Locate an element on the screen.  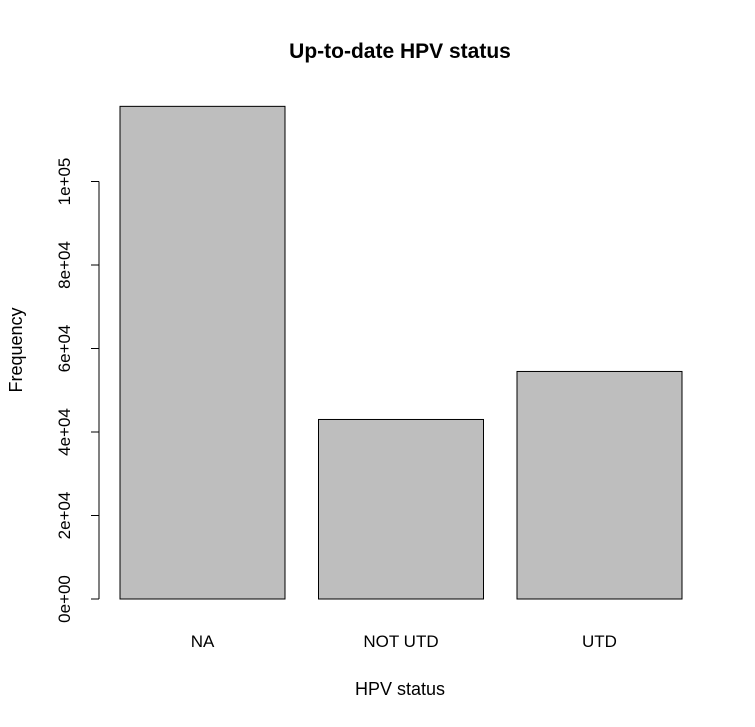
x-tick-label: NOT UTD is located at coordinates (400, 641).